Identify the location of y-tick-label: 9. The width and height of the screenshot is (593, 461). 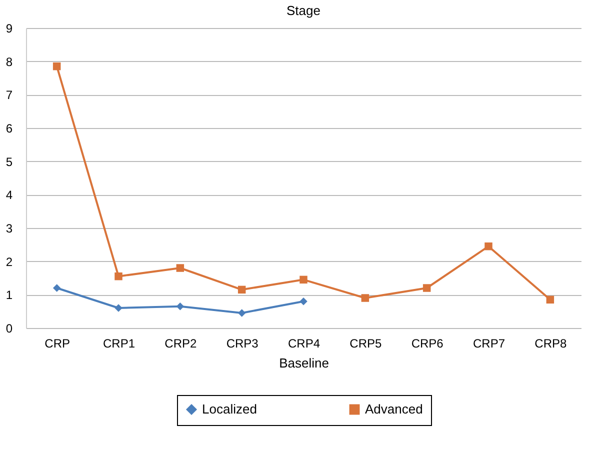
(9, 29).